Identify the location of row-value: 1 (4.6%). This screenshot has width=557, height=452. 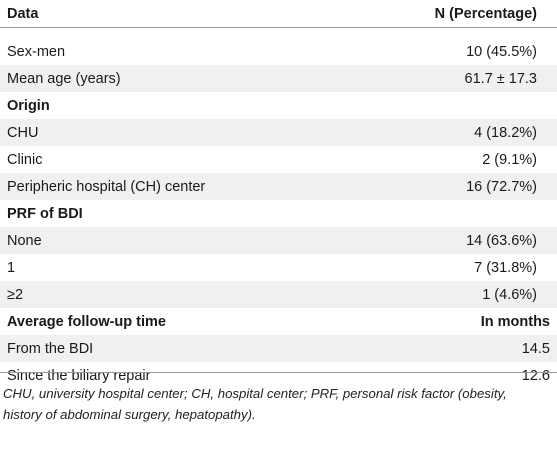
(451, 294).